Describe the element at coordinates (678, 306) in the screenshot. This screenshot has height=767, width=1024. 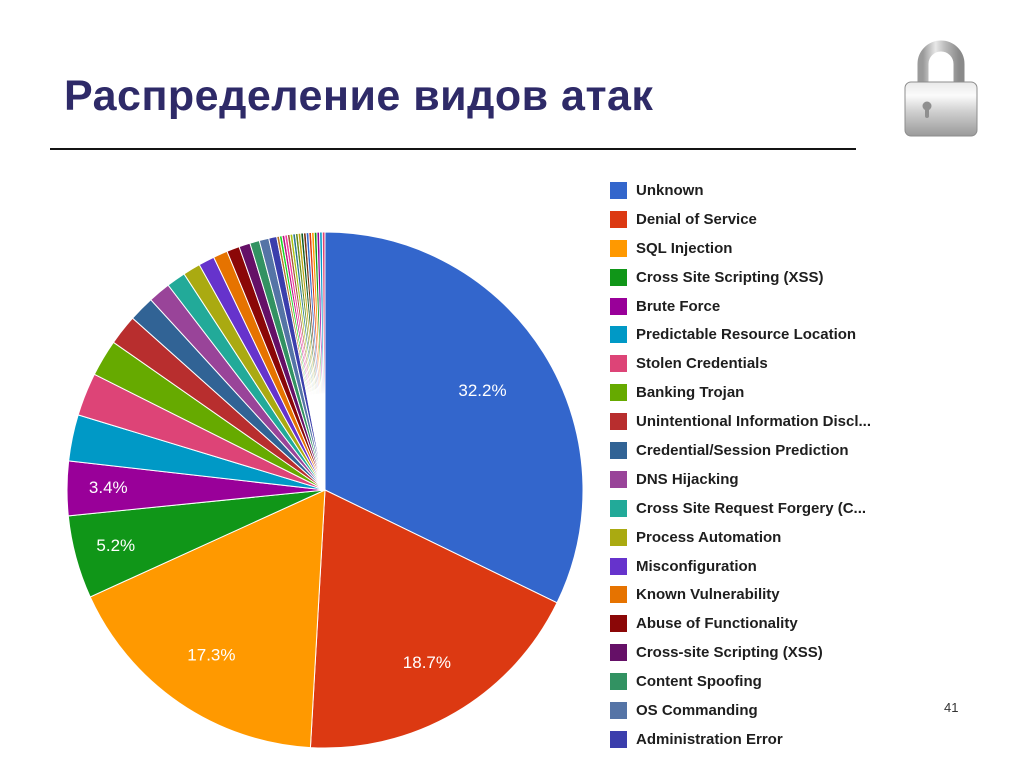
I see `legend-label: Brute Force` at that location.